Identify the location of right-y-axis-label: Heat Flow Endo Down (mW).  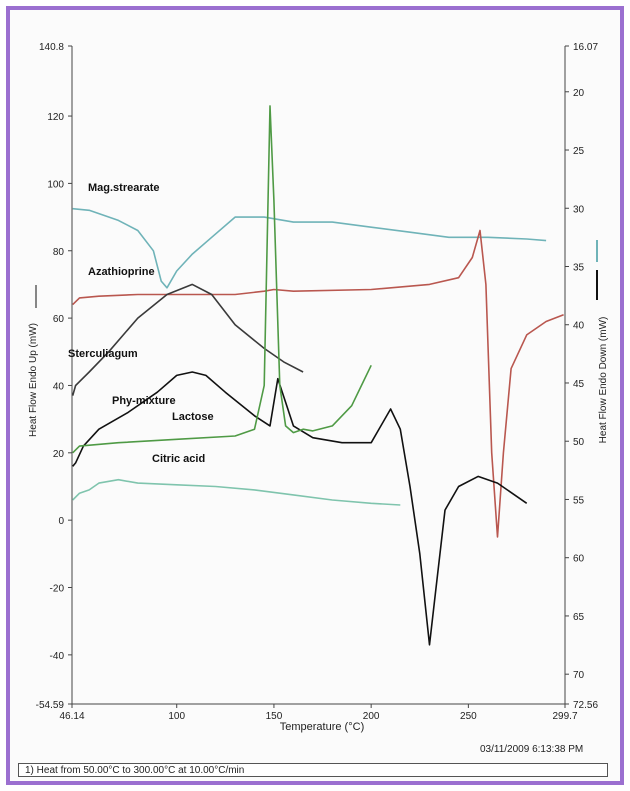
(603, 380).